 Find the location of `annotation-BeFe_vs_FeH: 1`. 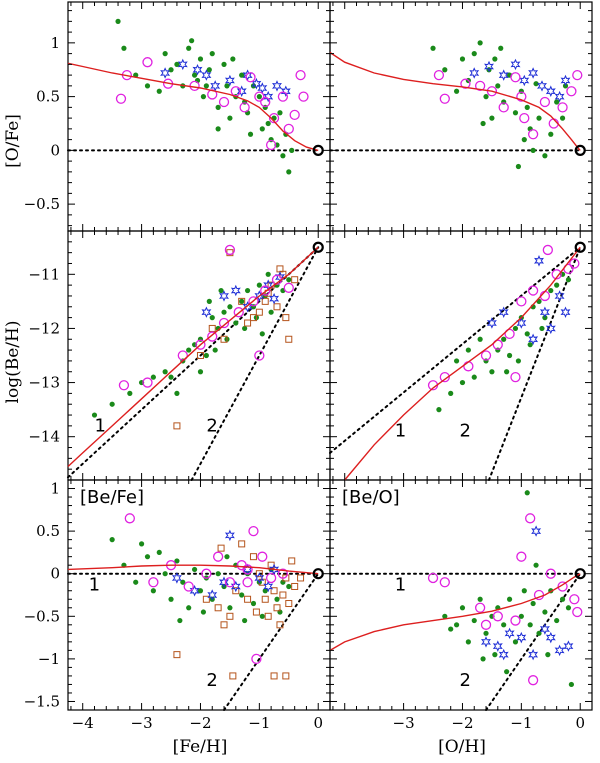

annotation-BeFe_vs_FeH: 1 is located at coordinates (94, 585).